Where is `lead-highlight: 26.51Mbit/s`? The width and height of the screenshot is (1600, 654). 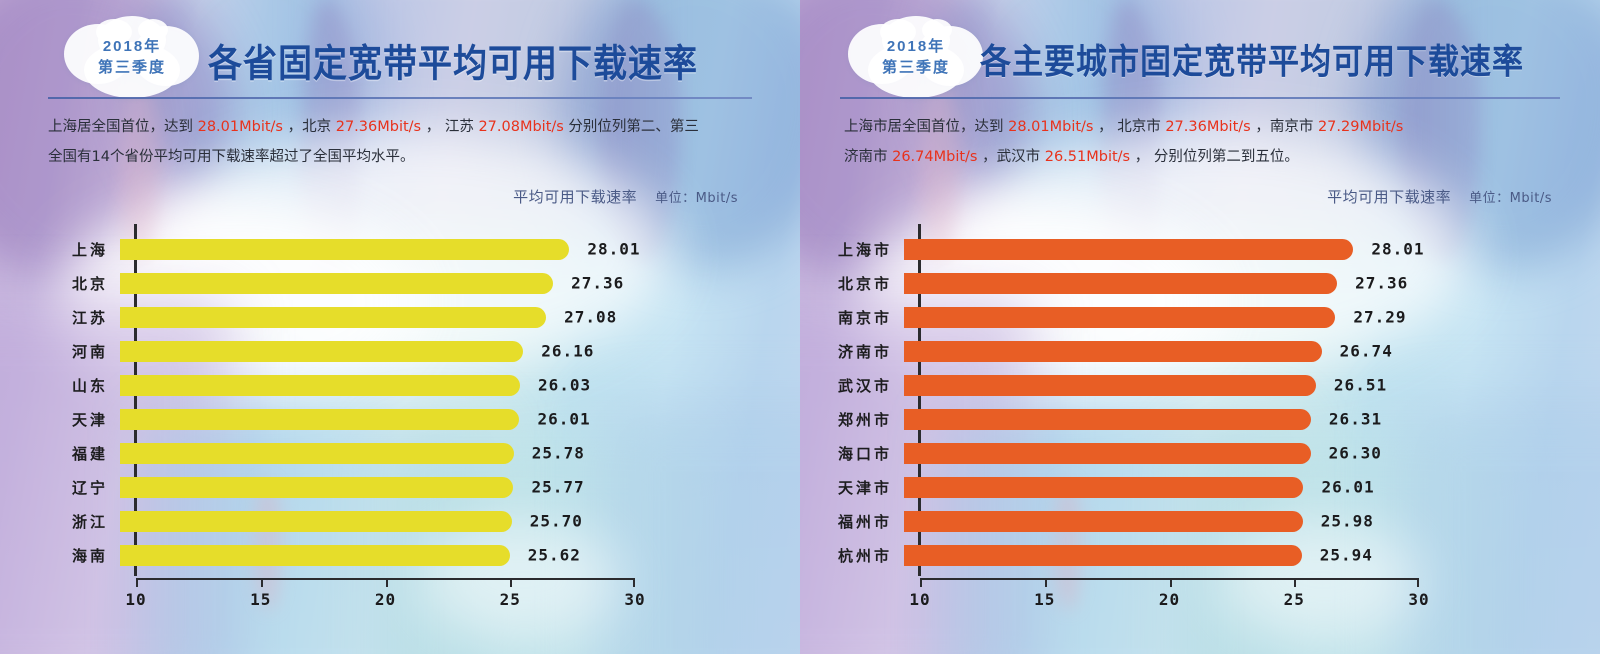
lead-highlight: 26.51Mbit/s is located at coordinates (1087, 157).